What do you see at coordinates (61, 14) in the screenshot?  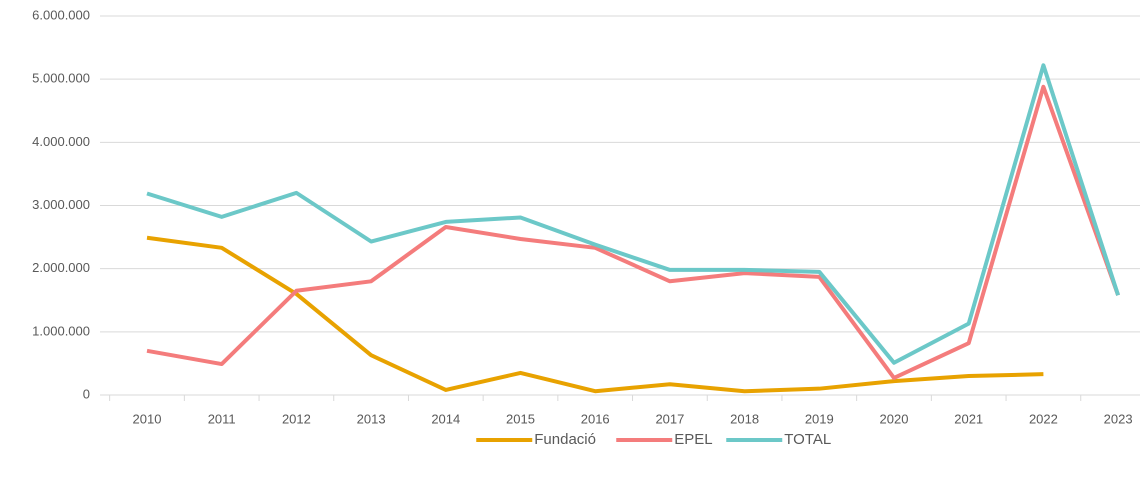 I see `y-tick-label: 6.000.000` at bounding box center [61, 14].